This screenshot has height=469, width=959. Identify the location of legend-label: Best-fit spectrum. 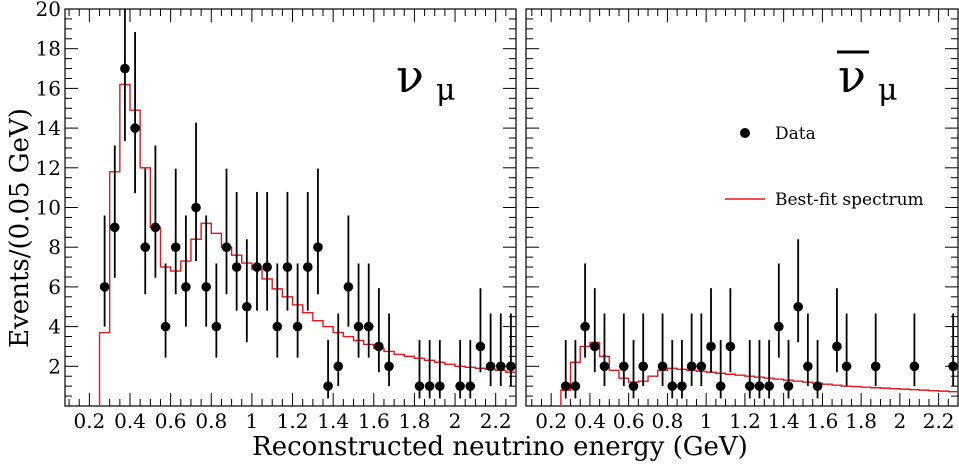
(849, 200).